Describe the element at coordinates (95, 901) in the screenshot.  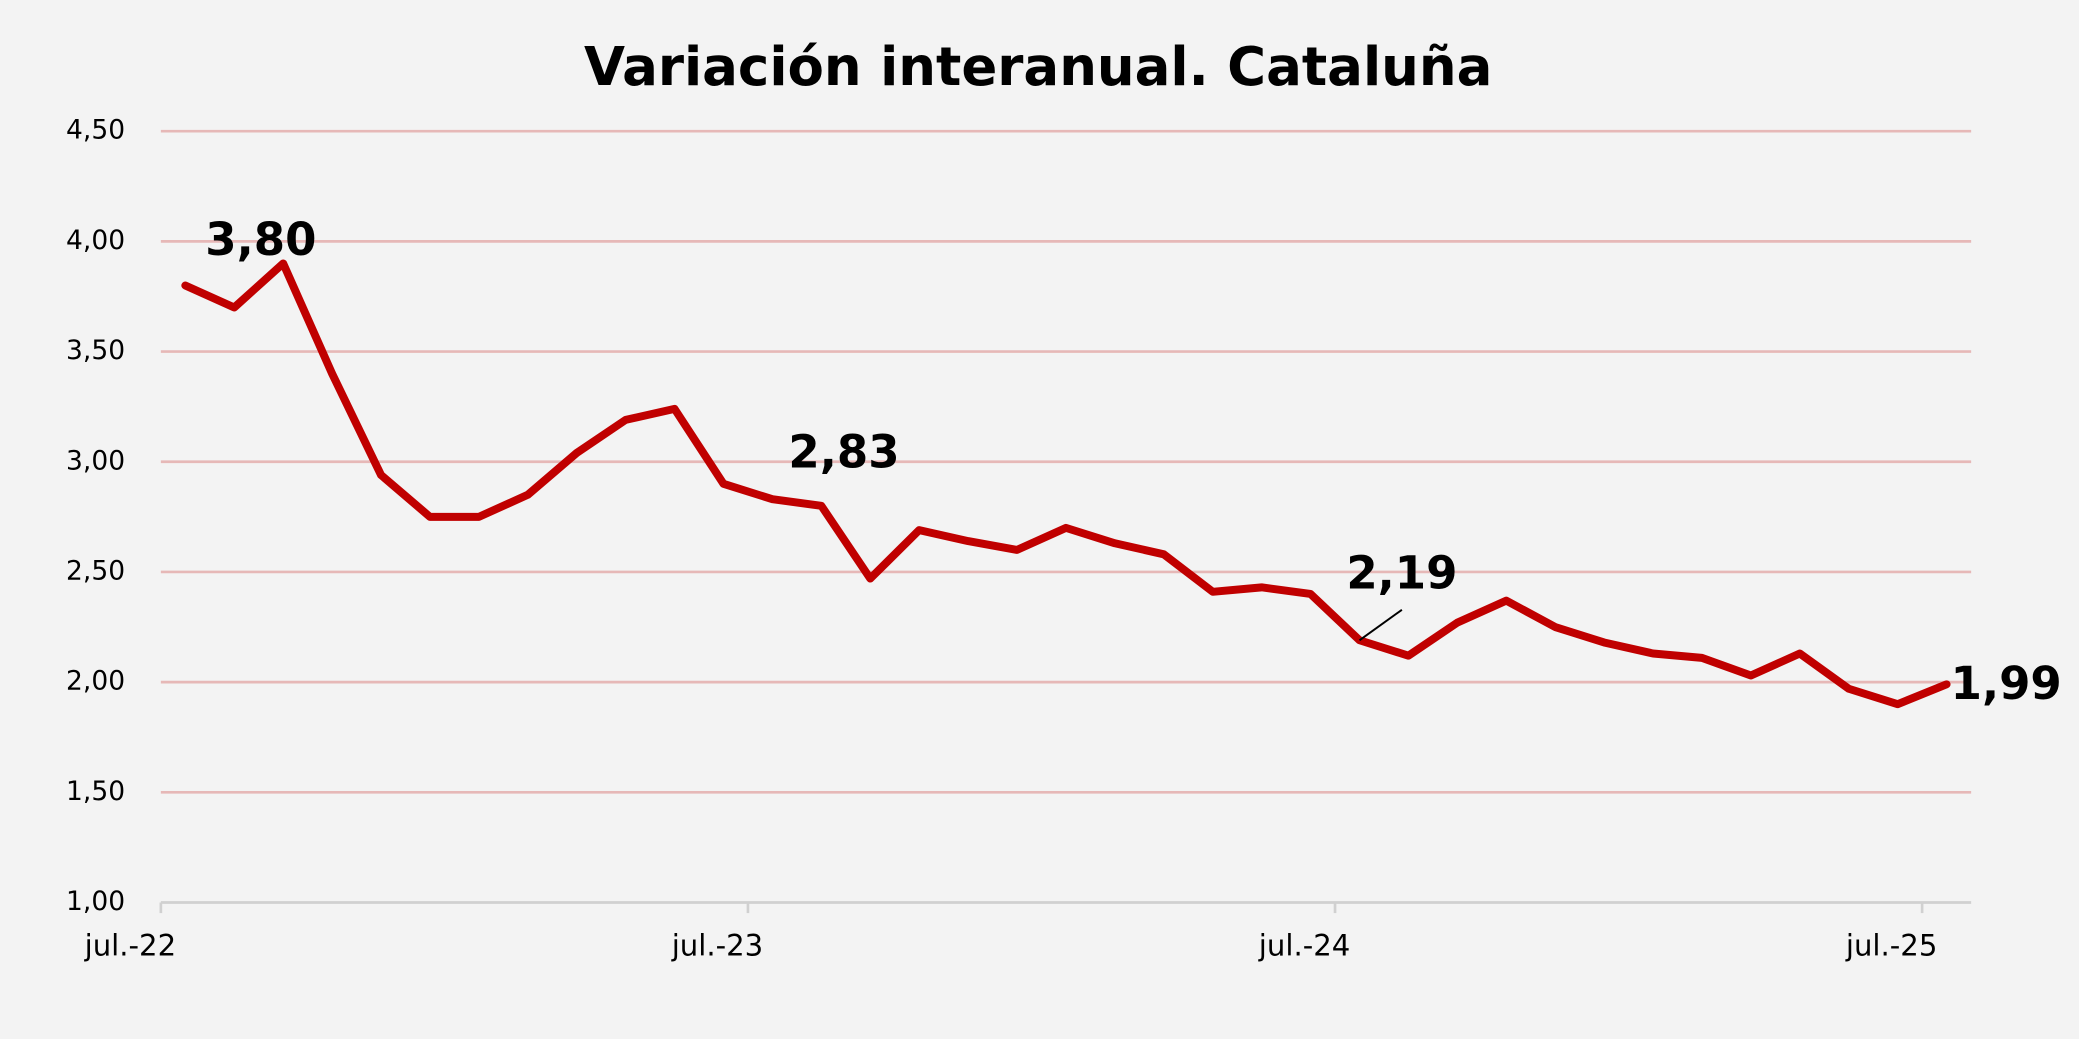
I see `y-tick-label: 1,00` at that location.